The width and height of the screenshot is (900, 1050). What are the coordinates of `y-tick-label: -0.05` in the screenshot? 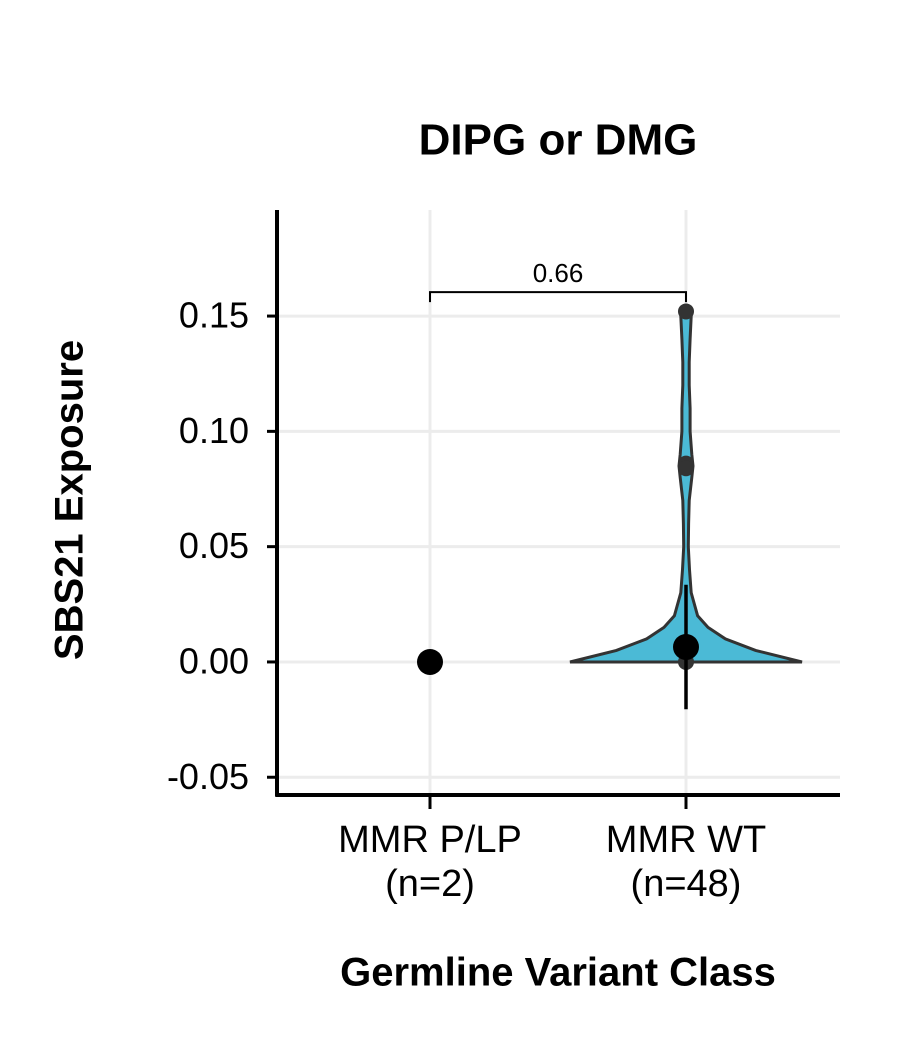 It's located at (208, 776).